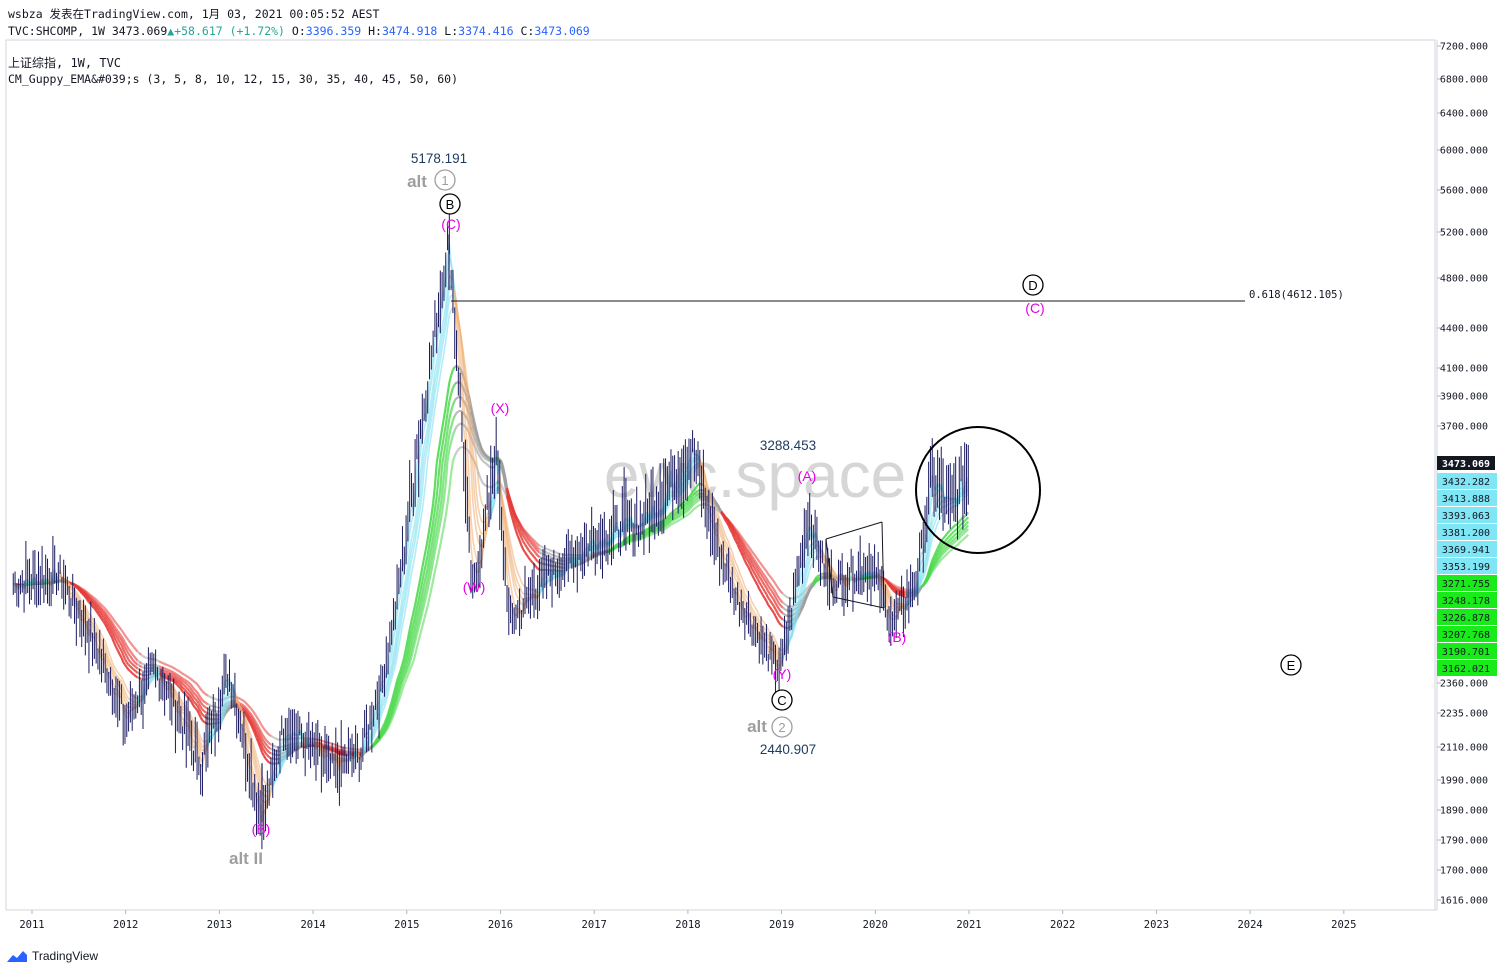 Image resolution: width=1510 pixels, height=974 pixels. Describe the element at coordinates (229, 31) in the screenshot. I see `change-value: +58.617 (+1.72%)` at that location.